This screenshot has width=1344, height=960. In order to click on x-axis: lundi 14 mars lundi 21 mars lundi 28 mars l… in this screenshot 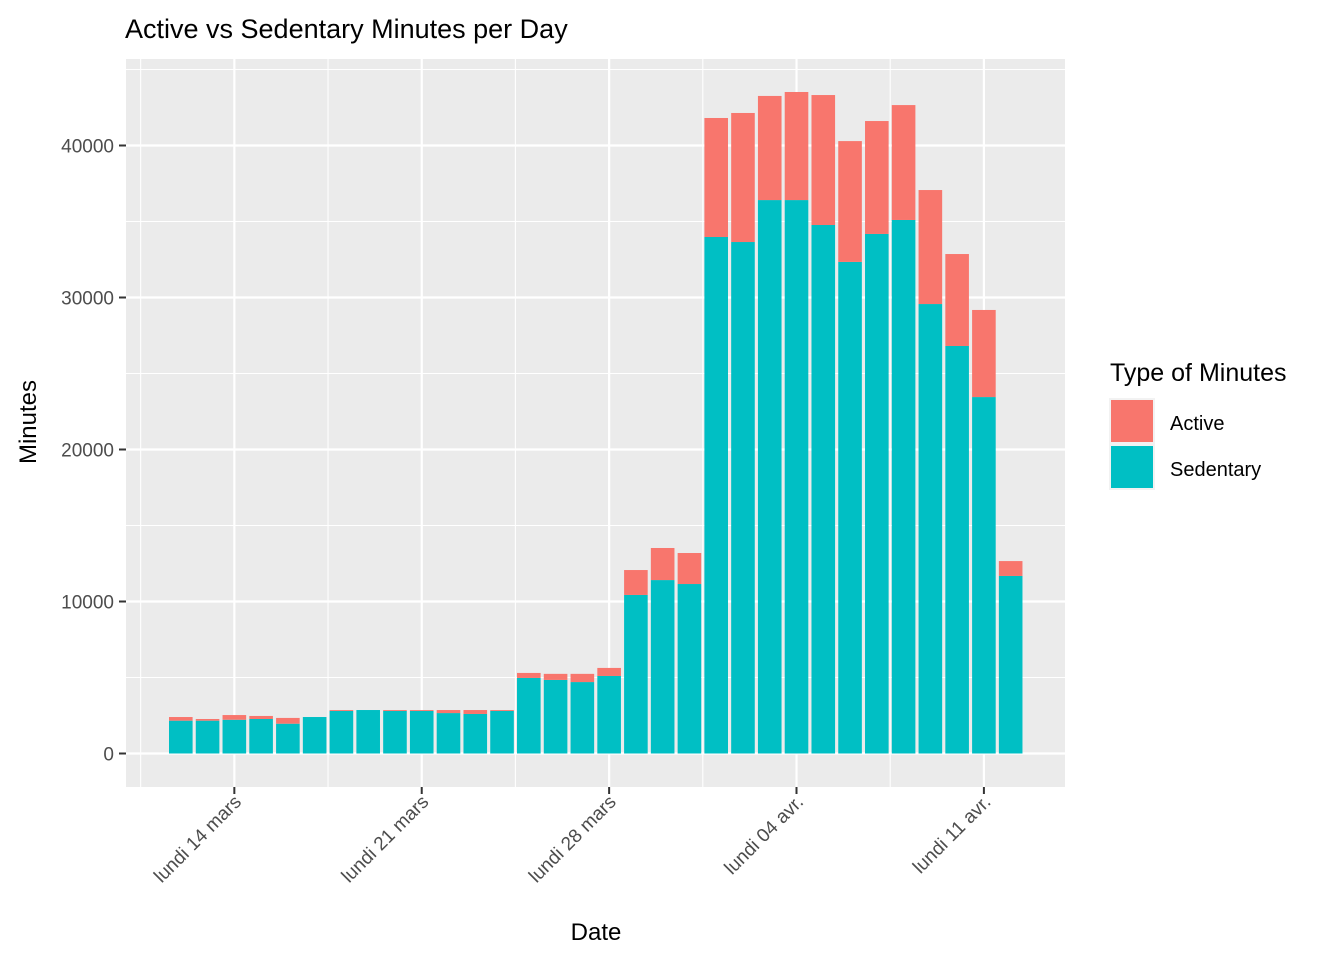, I will do `click(572, 837)`.